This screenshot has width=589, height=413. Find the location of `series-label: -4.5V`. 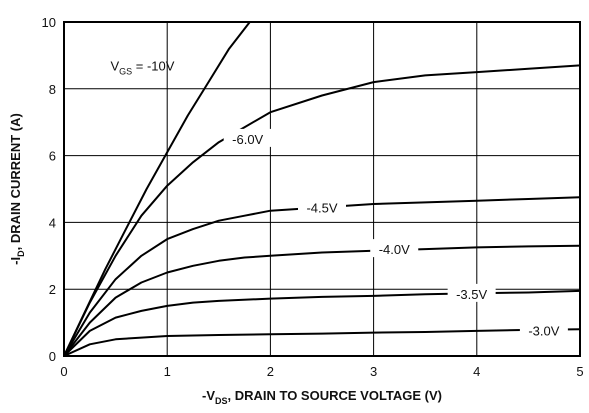

series-label: -4.5V is located at coordinates (321, 207).